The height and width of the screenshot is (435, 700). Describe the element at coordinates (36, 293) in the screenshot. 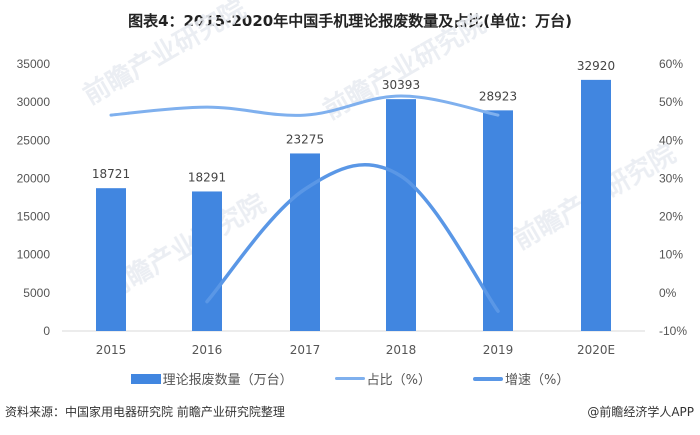

I see `left-tick-label: 5000` at that location.